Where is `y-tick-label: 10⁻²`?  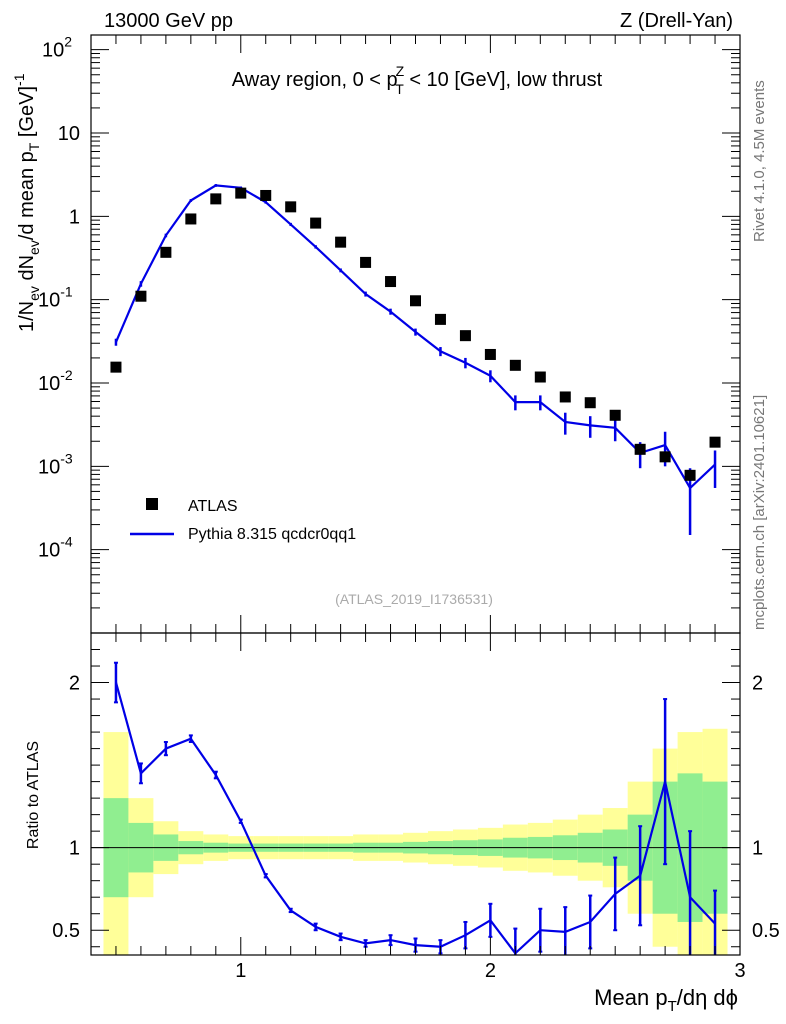 y-tick-label: 10⁻² is located at coordinates (55, 381).